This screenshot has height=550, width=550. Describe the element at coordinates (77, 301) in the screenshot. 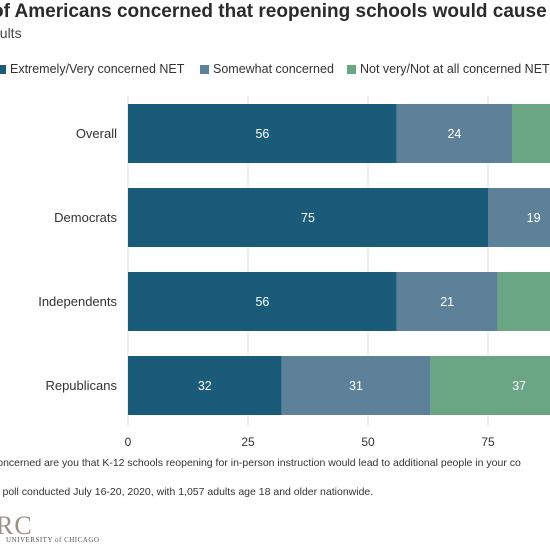

I see `category-label-independents: Independents` at that location.